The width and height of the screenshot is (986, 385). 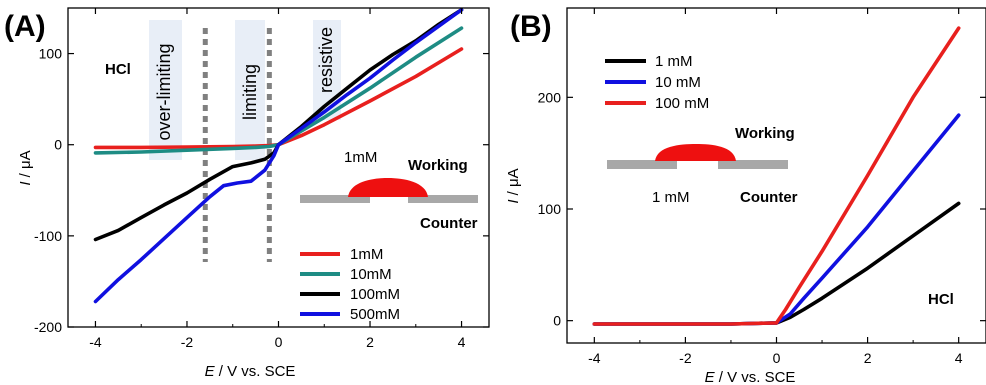 I want to click on working-electrode-b, so click(x=642, y=164).